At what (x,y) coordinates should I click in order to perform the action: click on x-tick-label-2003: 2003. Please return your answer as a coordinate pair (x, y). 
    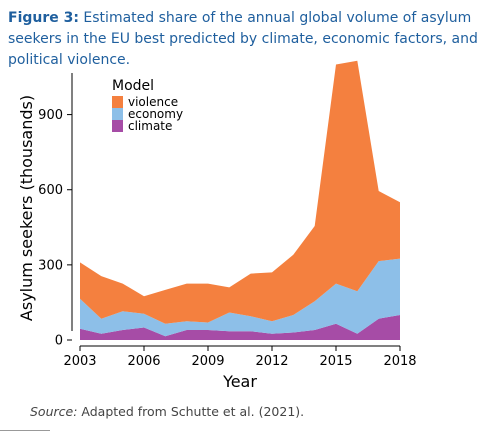
    Looking at the image, I should click on (79, 361).